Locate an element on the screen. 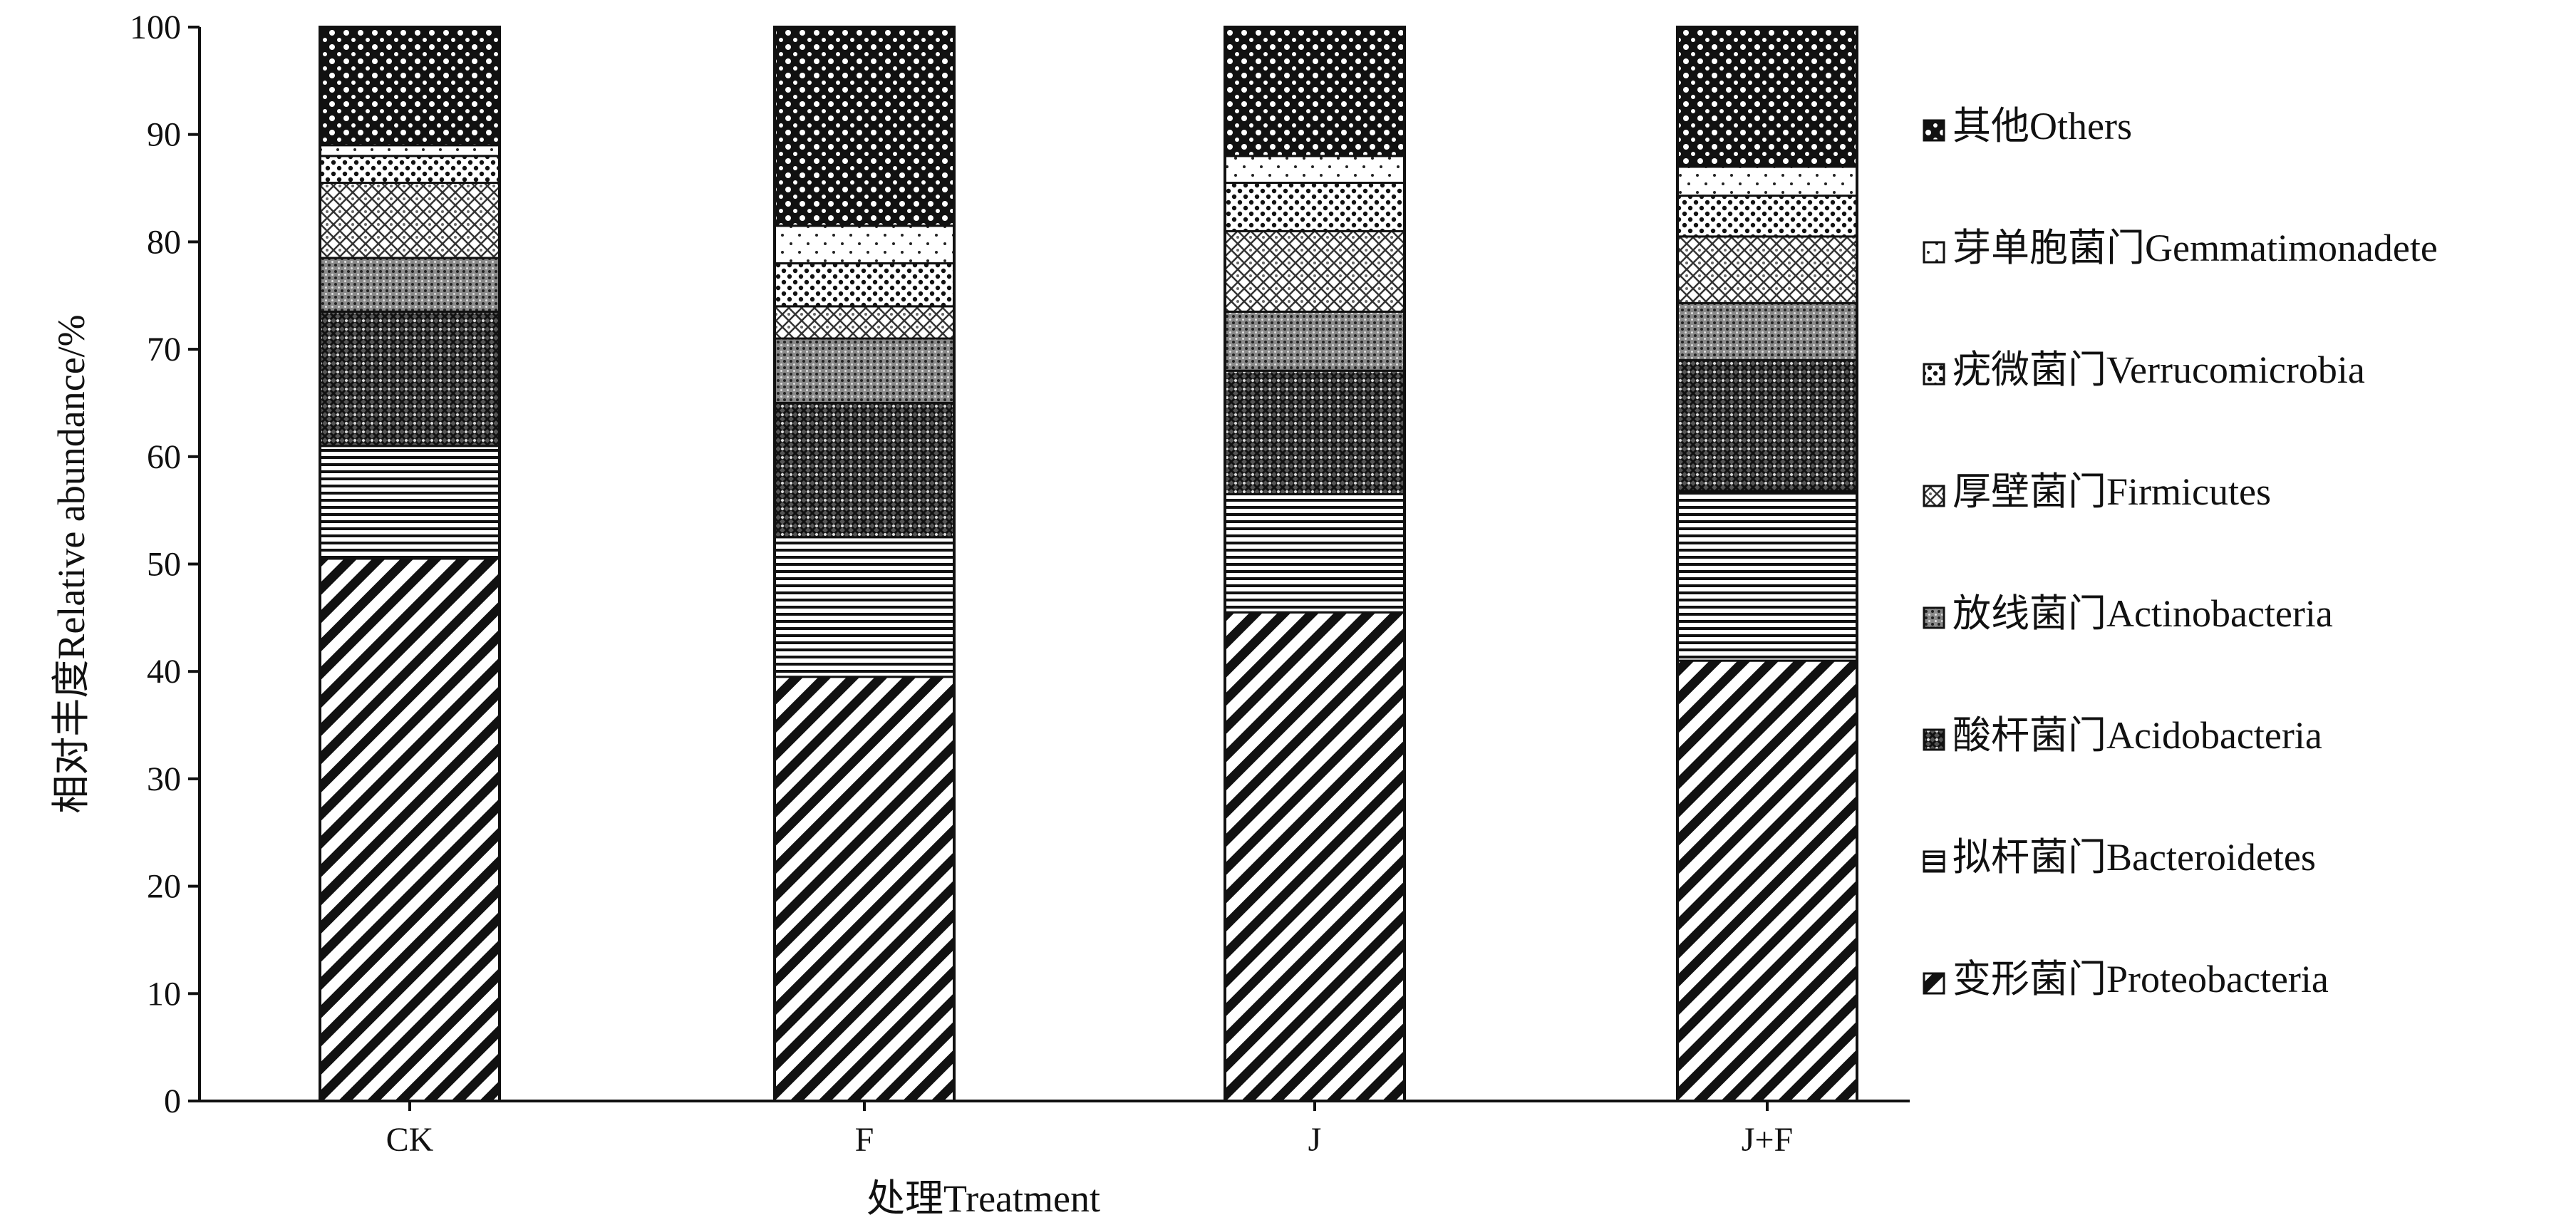  legend-label: 放线菌门Actinobacteria is located at coordinates (2143, 614).